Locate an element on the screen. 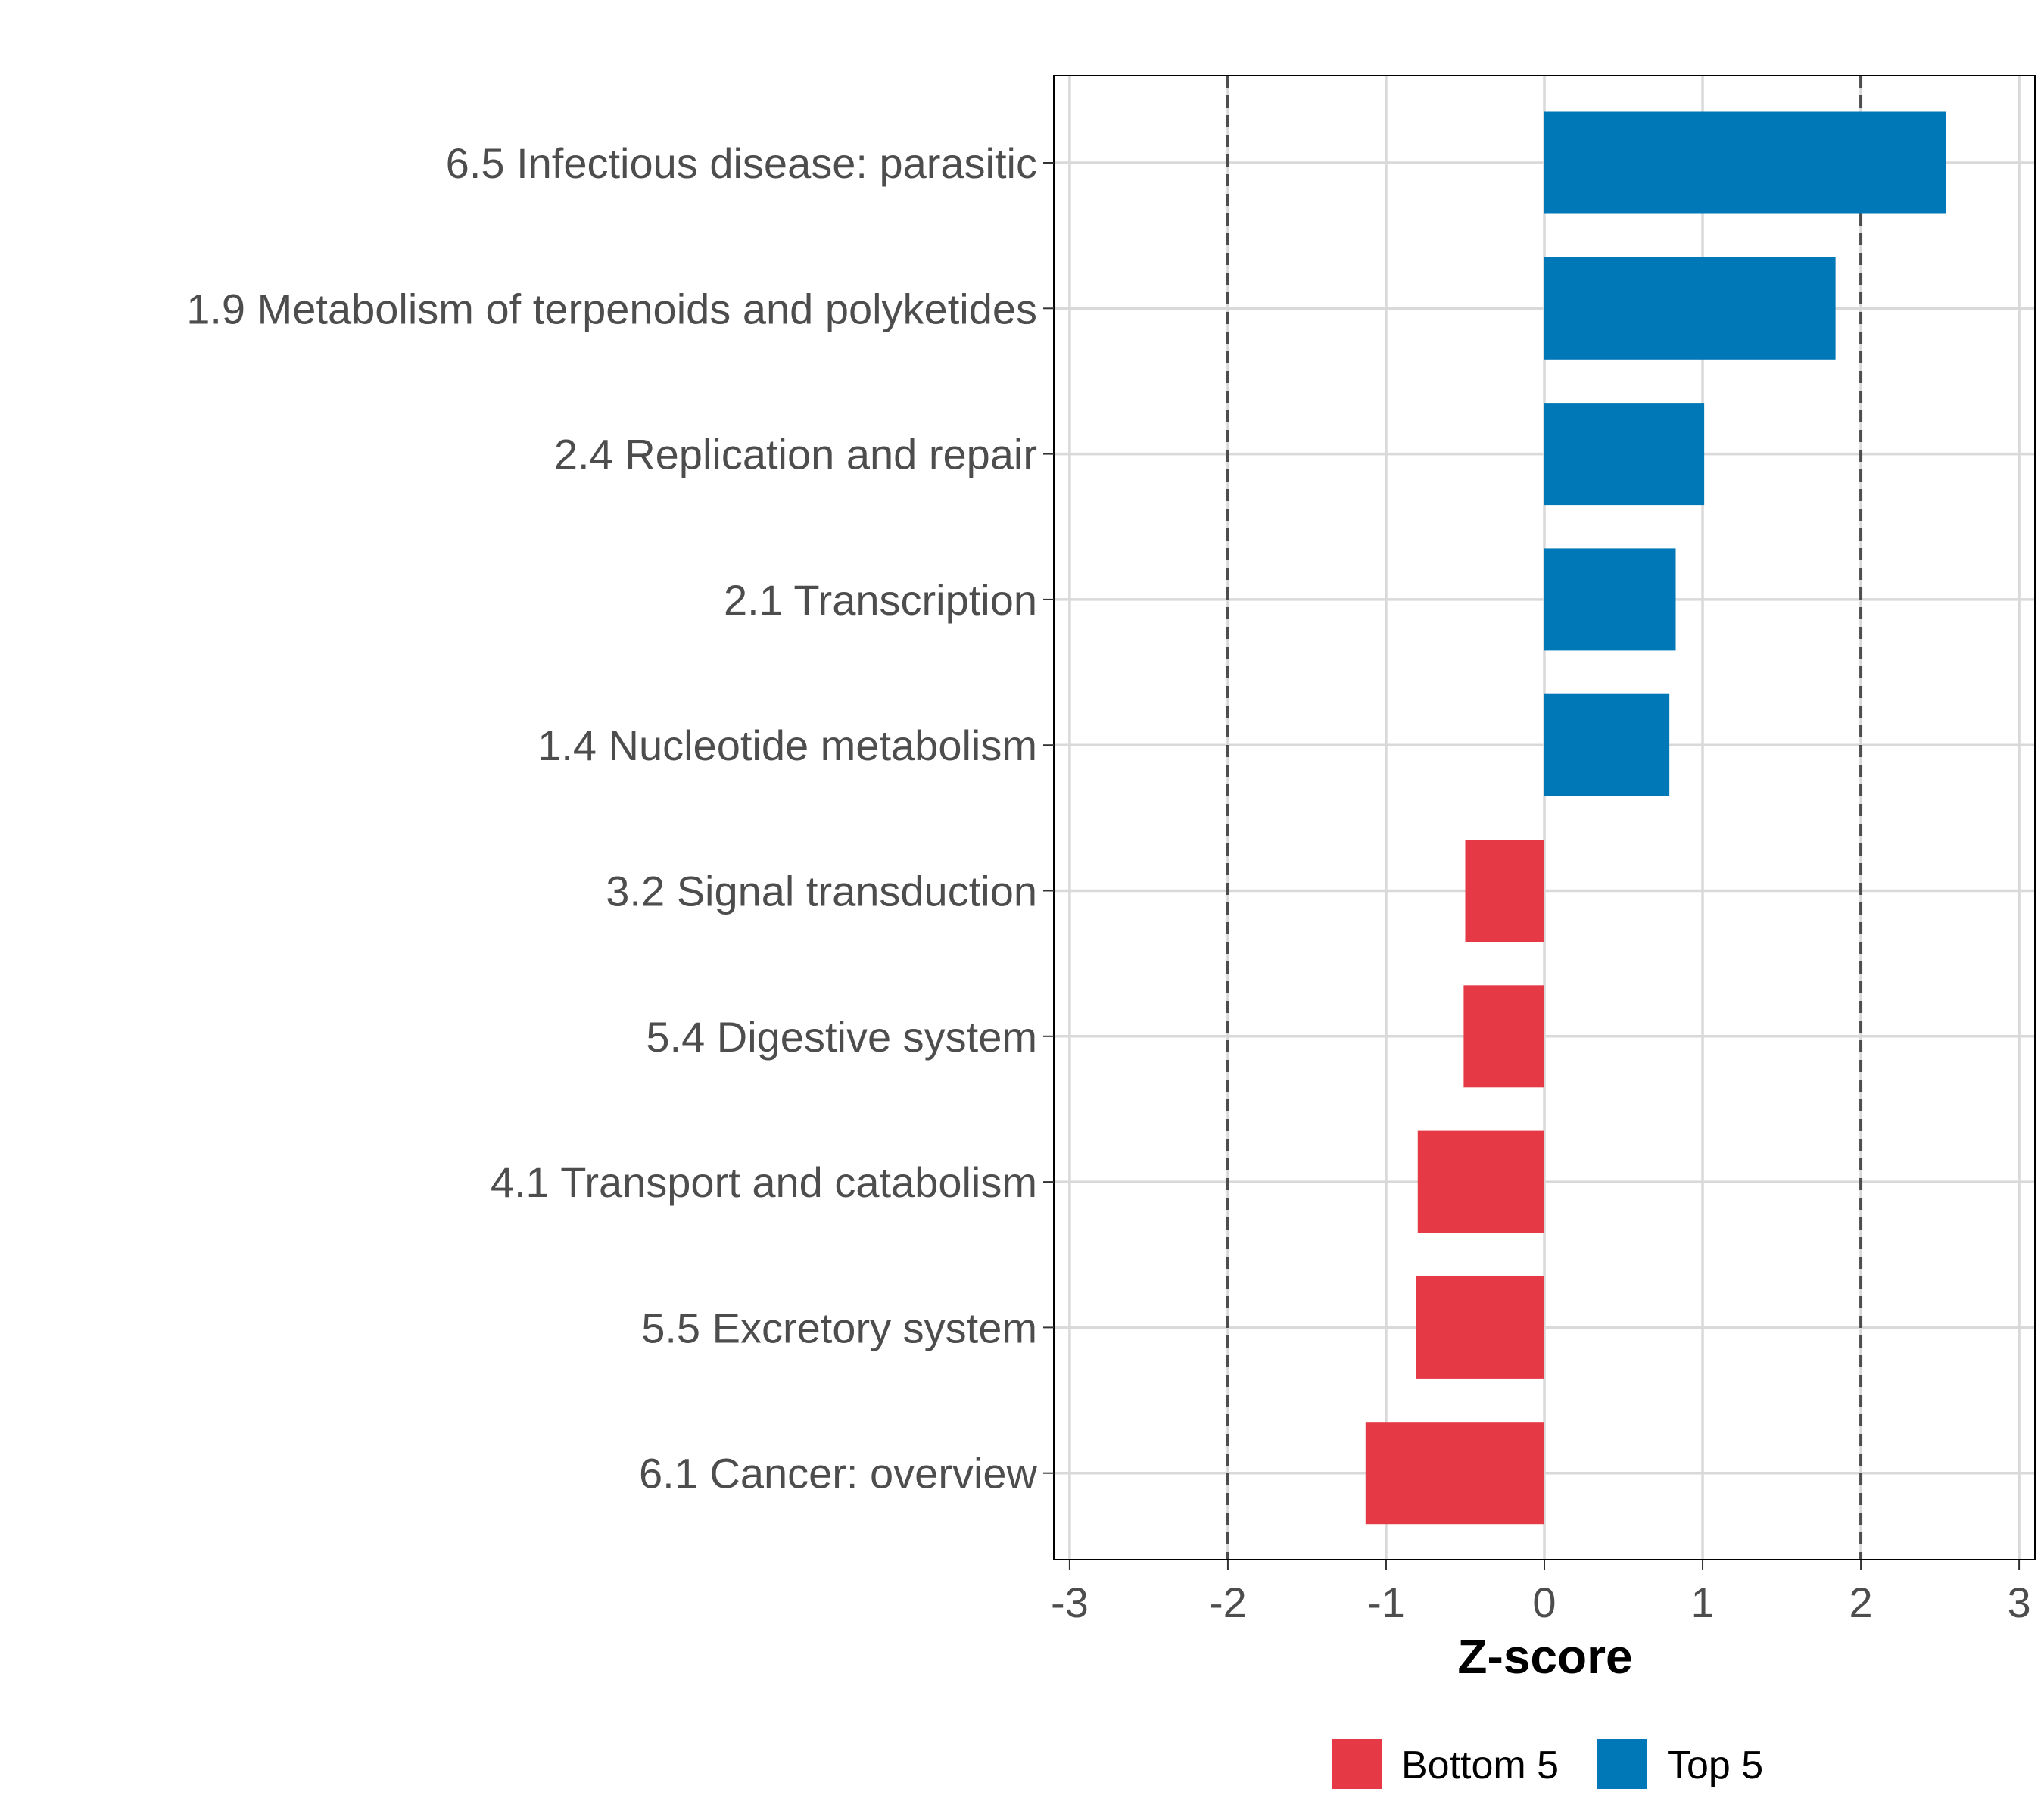 The image size is (2044, 1817). x-tick-label: 0 is located at coordinates (1544, 1602).